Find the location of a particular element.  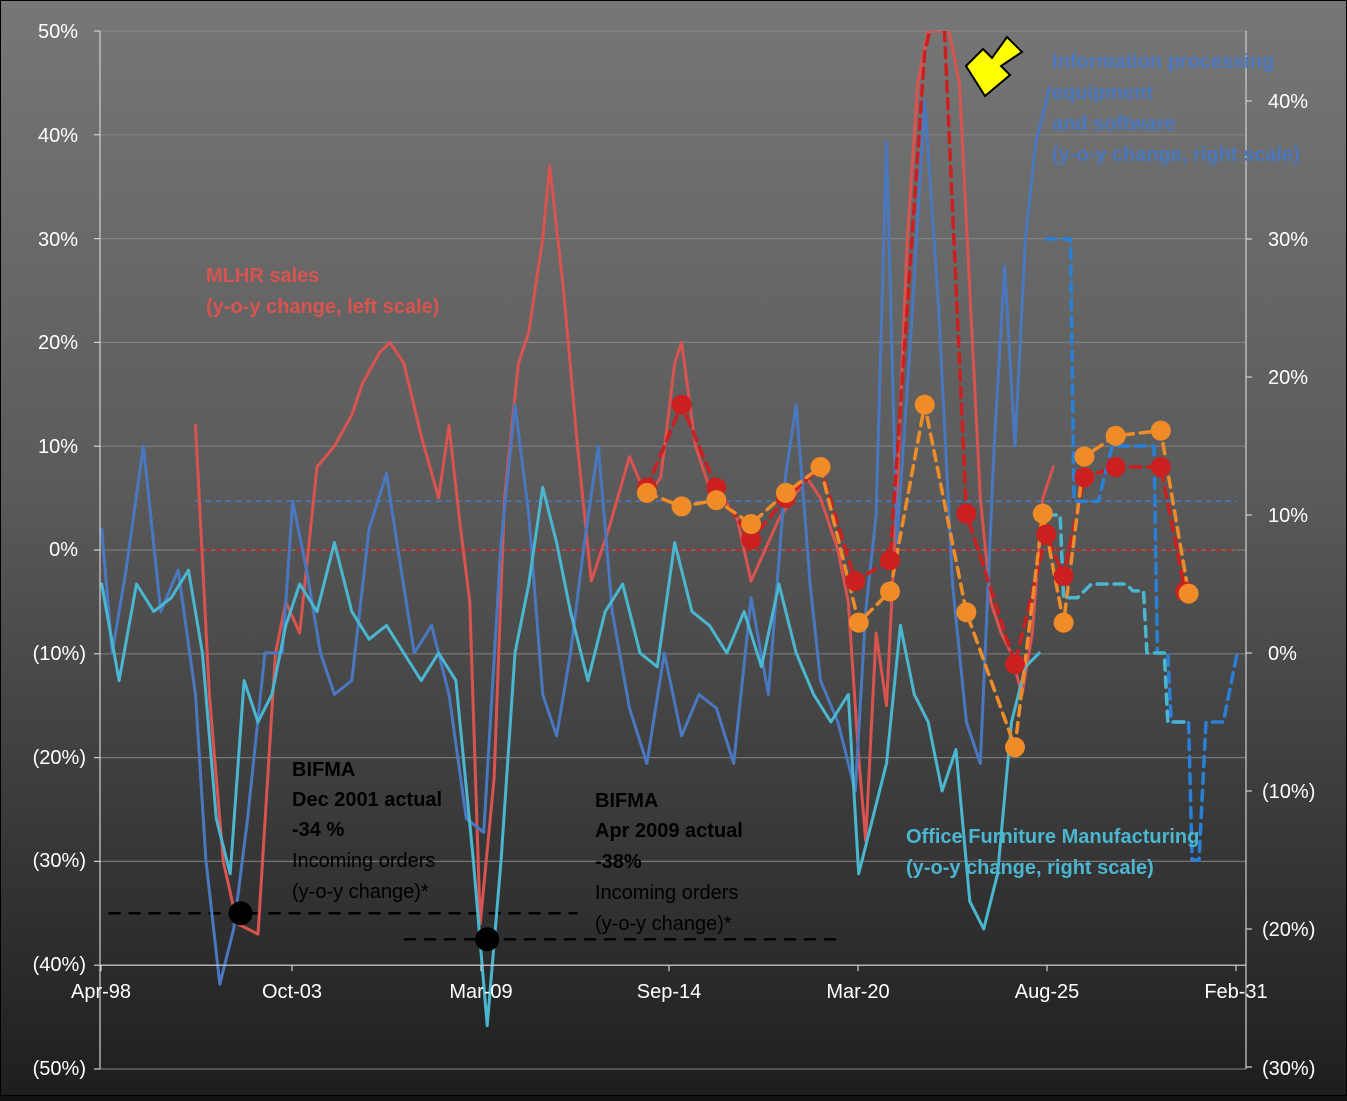

y-left-tick: 10% is located at coordinates (58, 447).